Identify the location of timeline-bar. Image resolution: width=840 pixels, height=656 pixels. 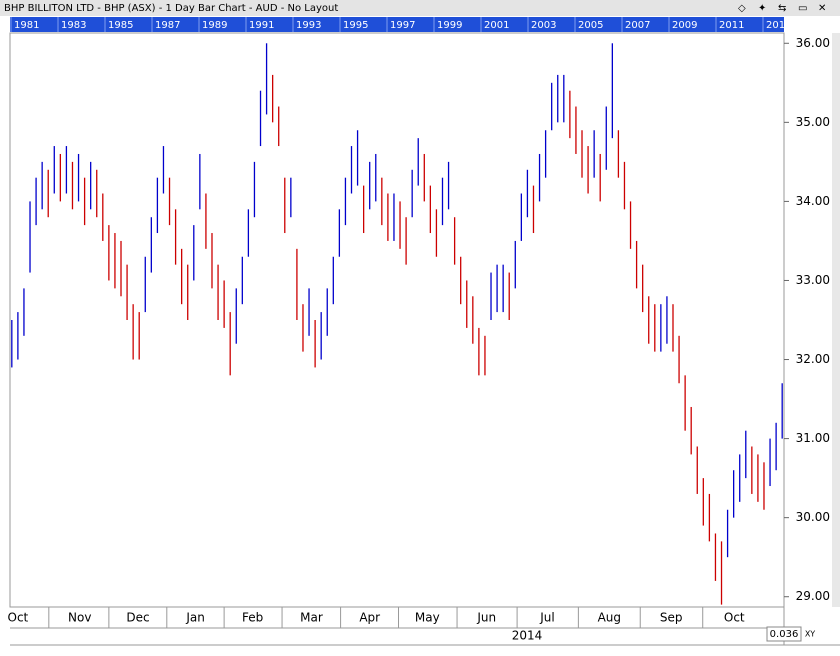
(397, 24).